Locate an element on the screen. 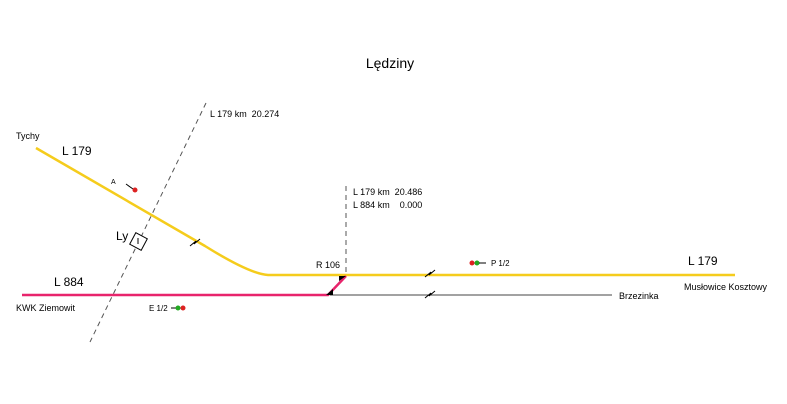 Image resolution: width=787 pixels, height=404 pixels. station-label: Musłowice Kosztowy is located at coordinates (726, 287).